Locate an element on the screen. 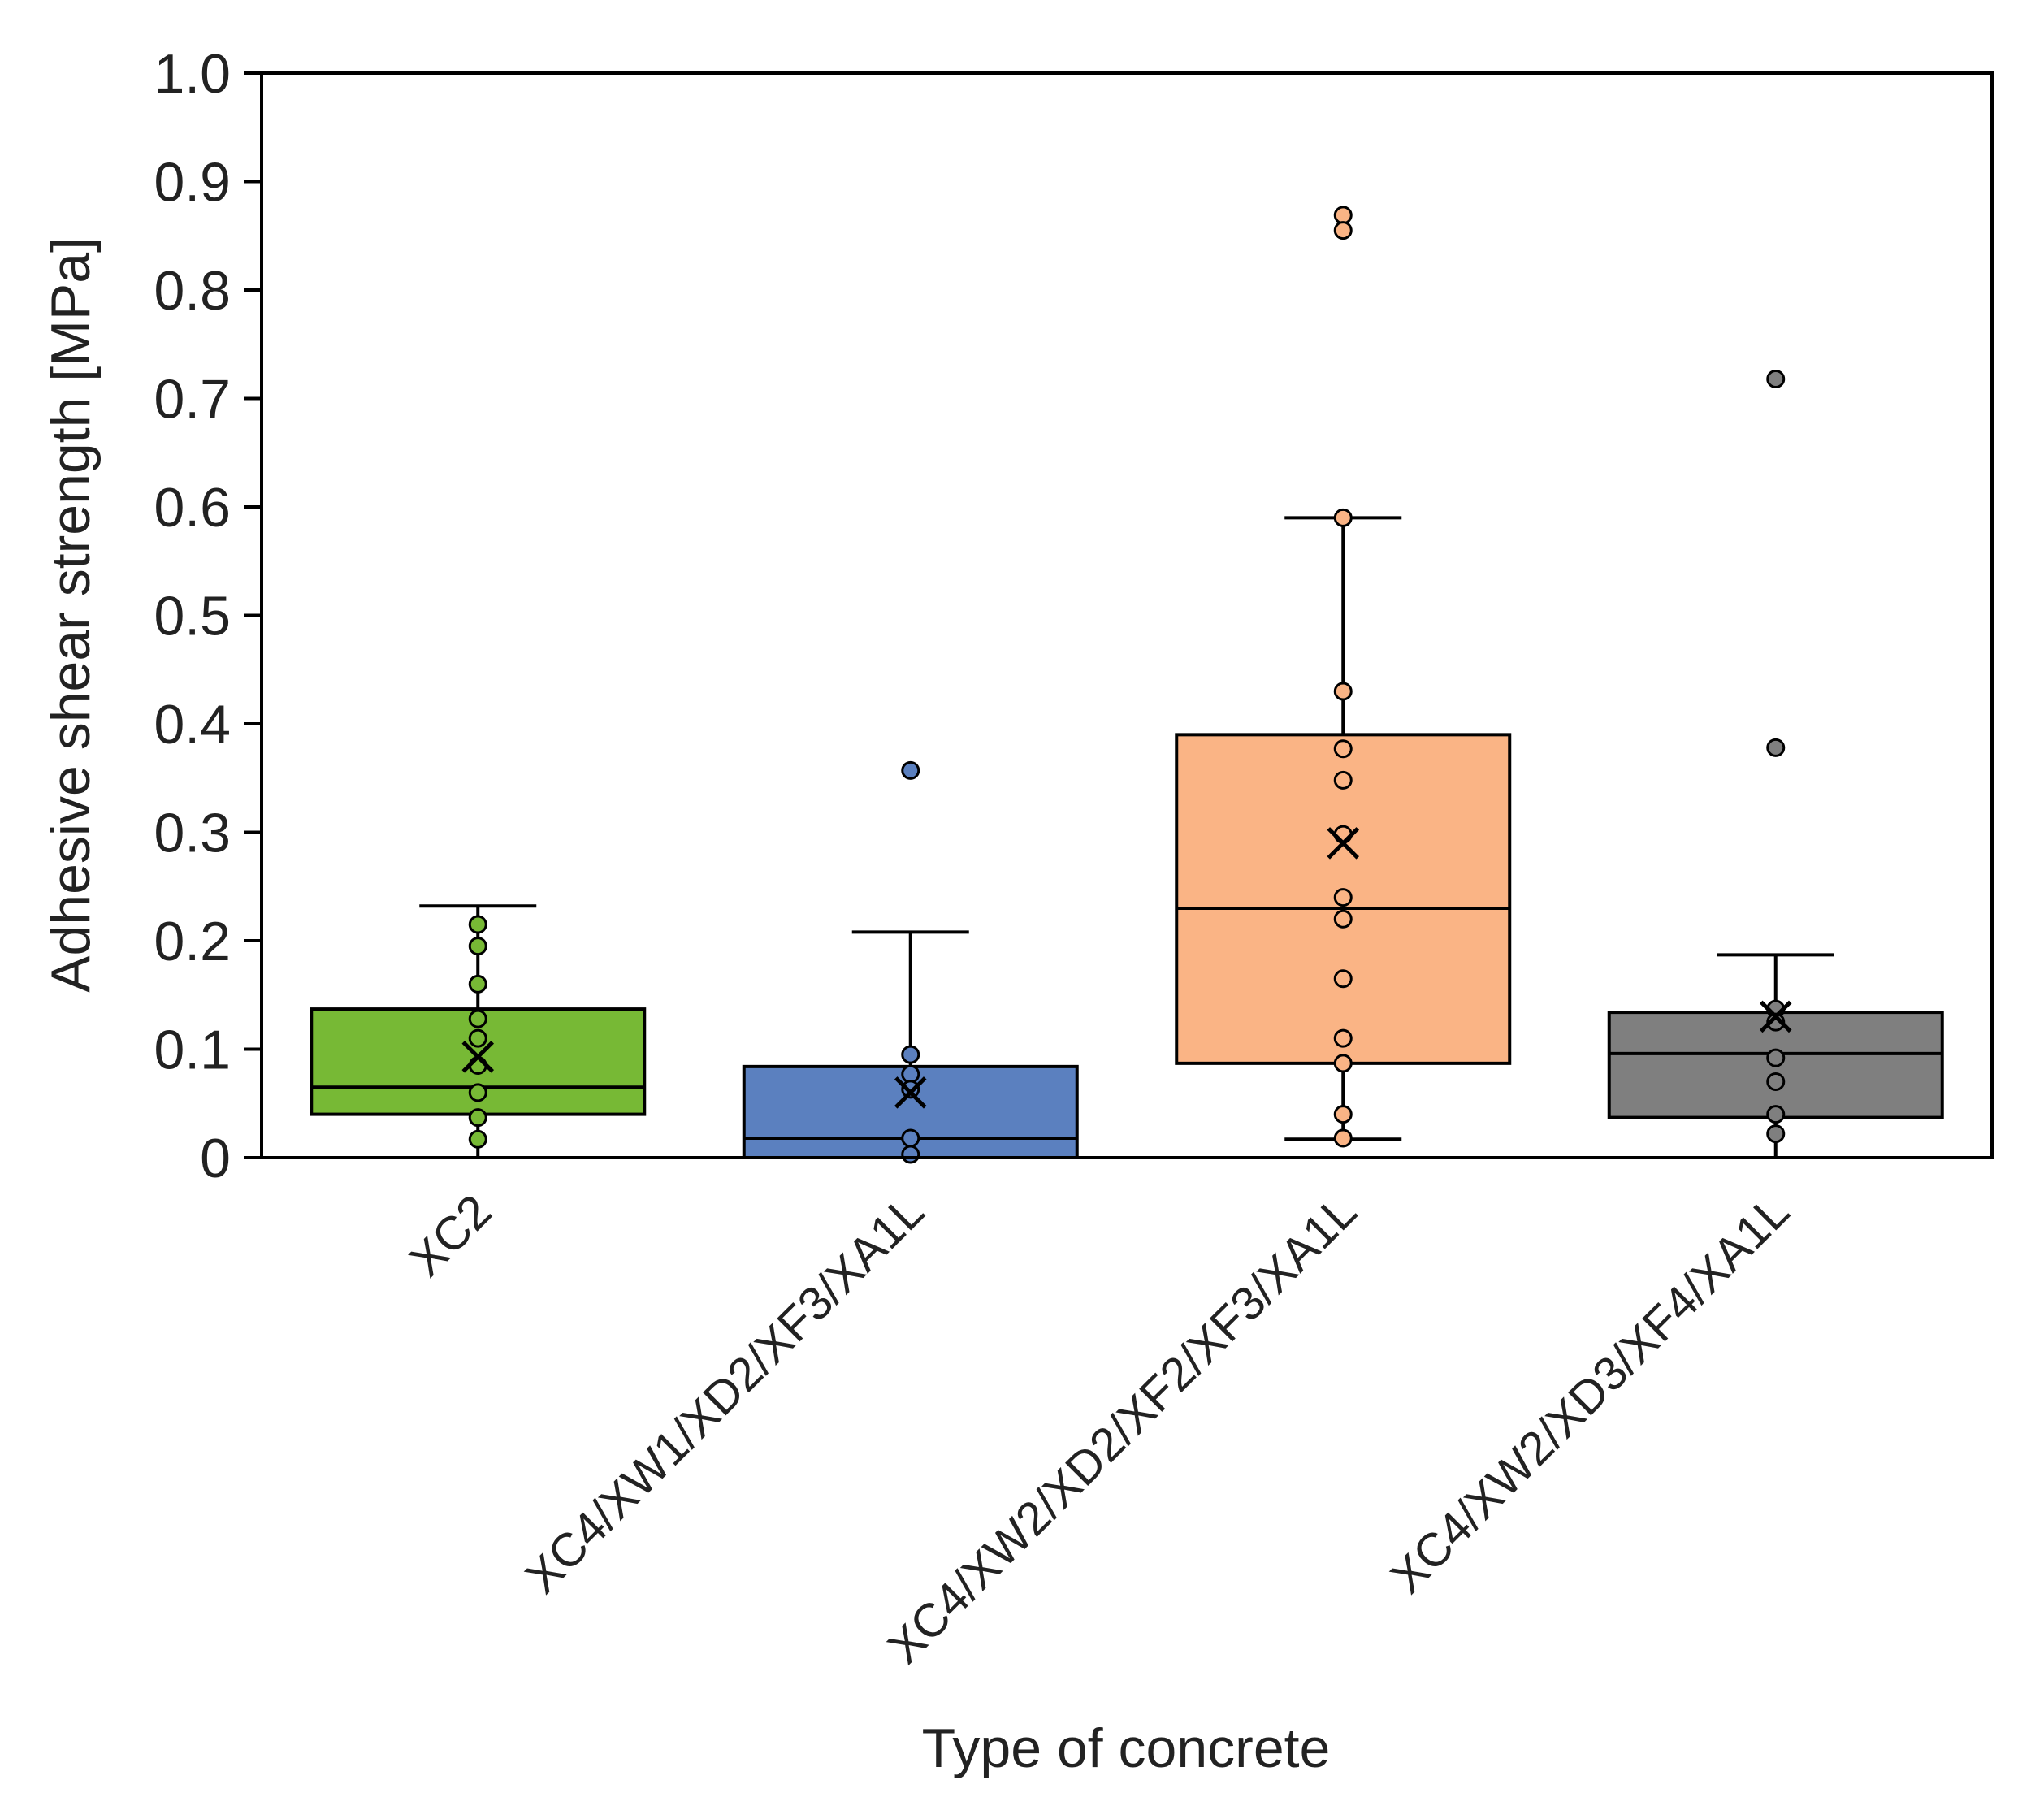  y-tick-label: 0.3 is located at coordinates (193, 833).